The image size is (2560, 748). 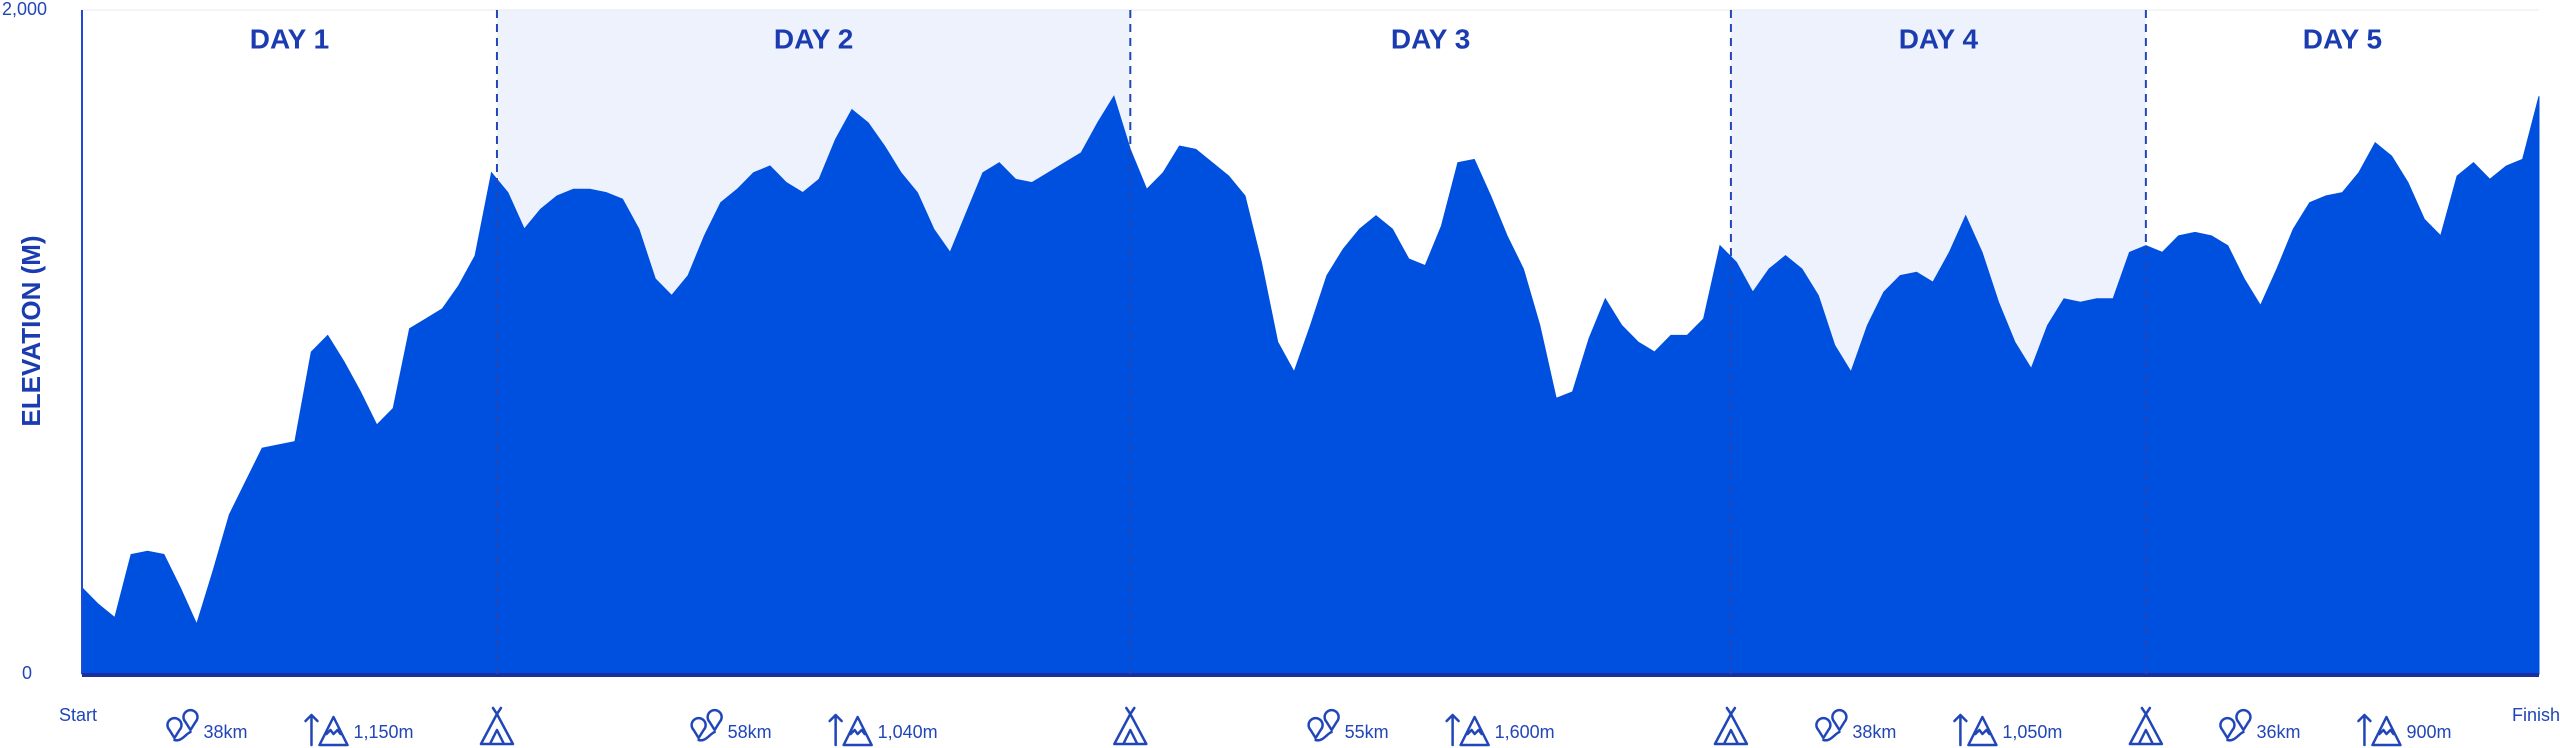 I want to click on y-tick-label: 0, so click(x=27, y=673).